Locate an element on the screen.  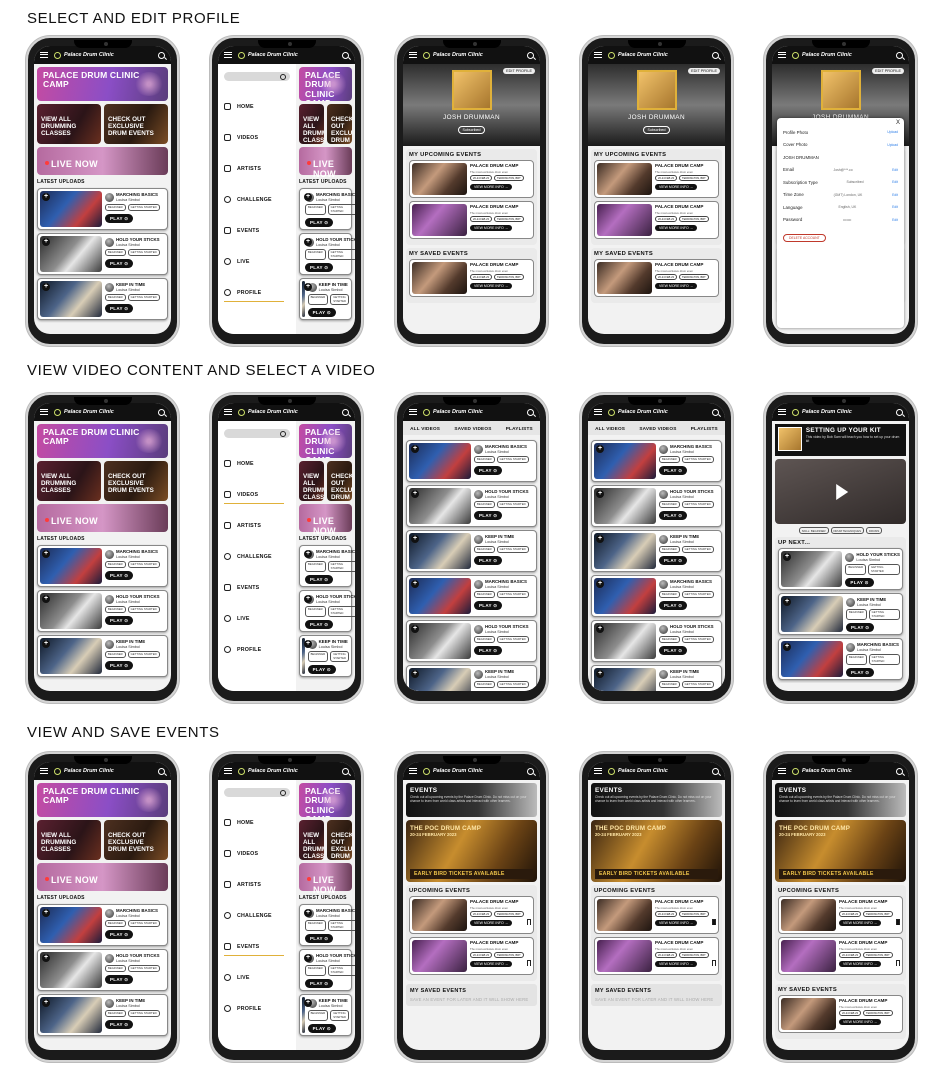
tab-all-videos: ALL VIDEOS is located at coordinates (425, 428).